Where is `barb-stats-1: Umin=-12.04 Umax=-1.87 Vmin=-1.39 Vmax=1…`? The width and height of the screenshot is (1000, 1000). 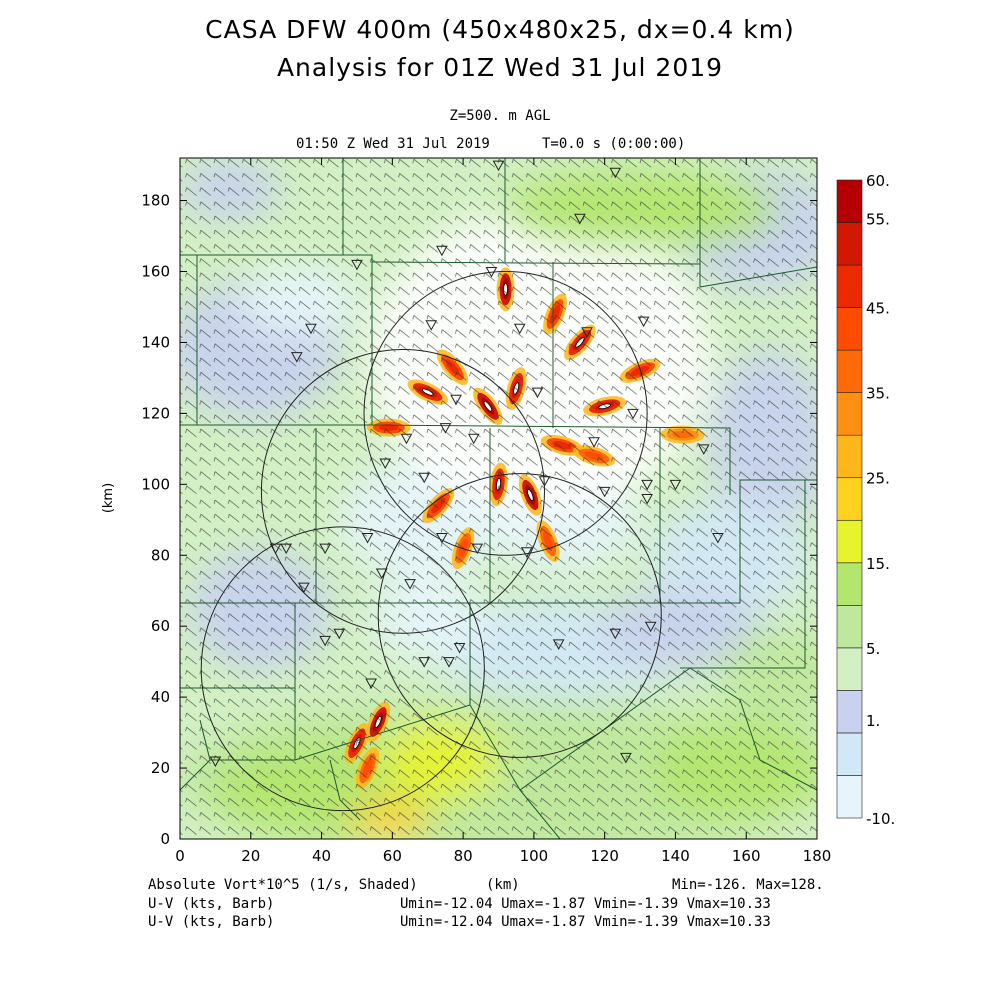
barb-stats-1: Umin=-12.04 Umax=-1.87 Vmin=-1.39 Vmax=1… is located at coordinates (585, 904).